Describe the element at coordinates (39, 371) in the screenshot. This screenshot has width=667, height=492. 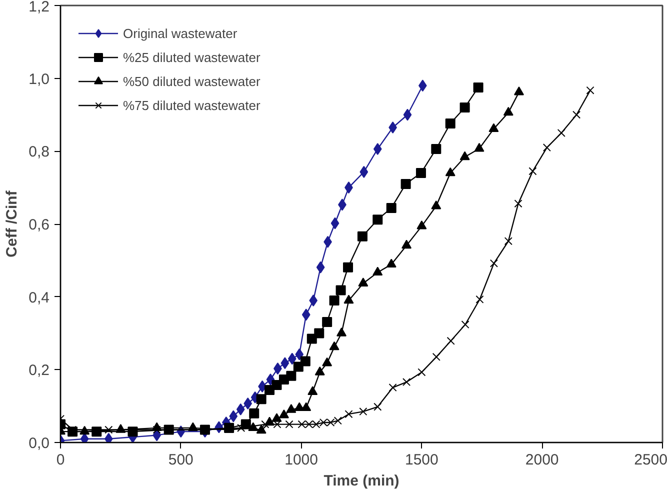
I see `y-tick-label: 0,2` at that location.